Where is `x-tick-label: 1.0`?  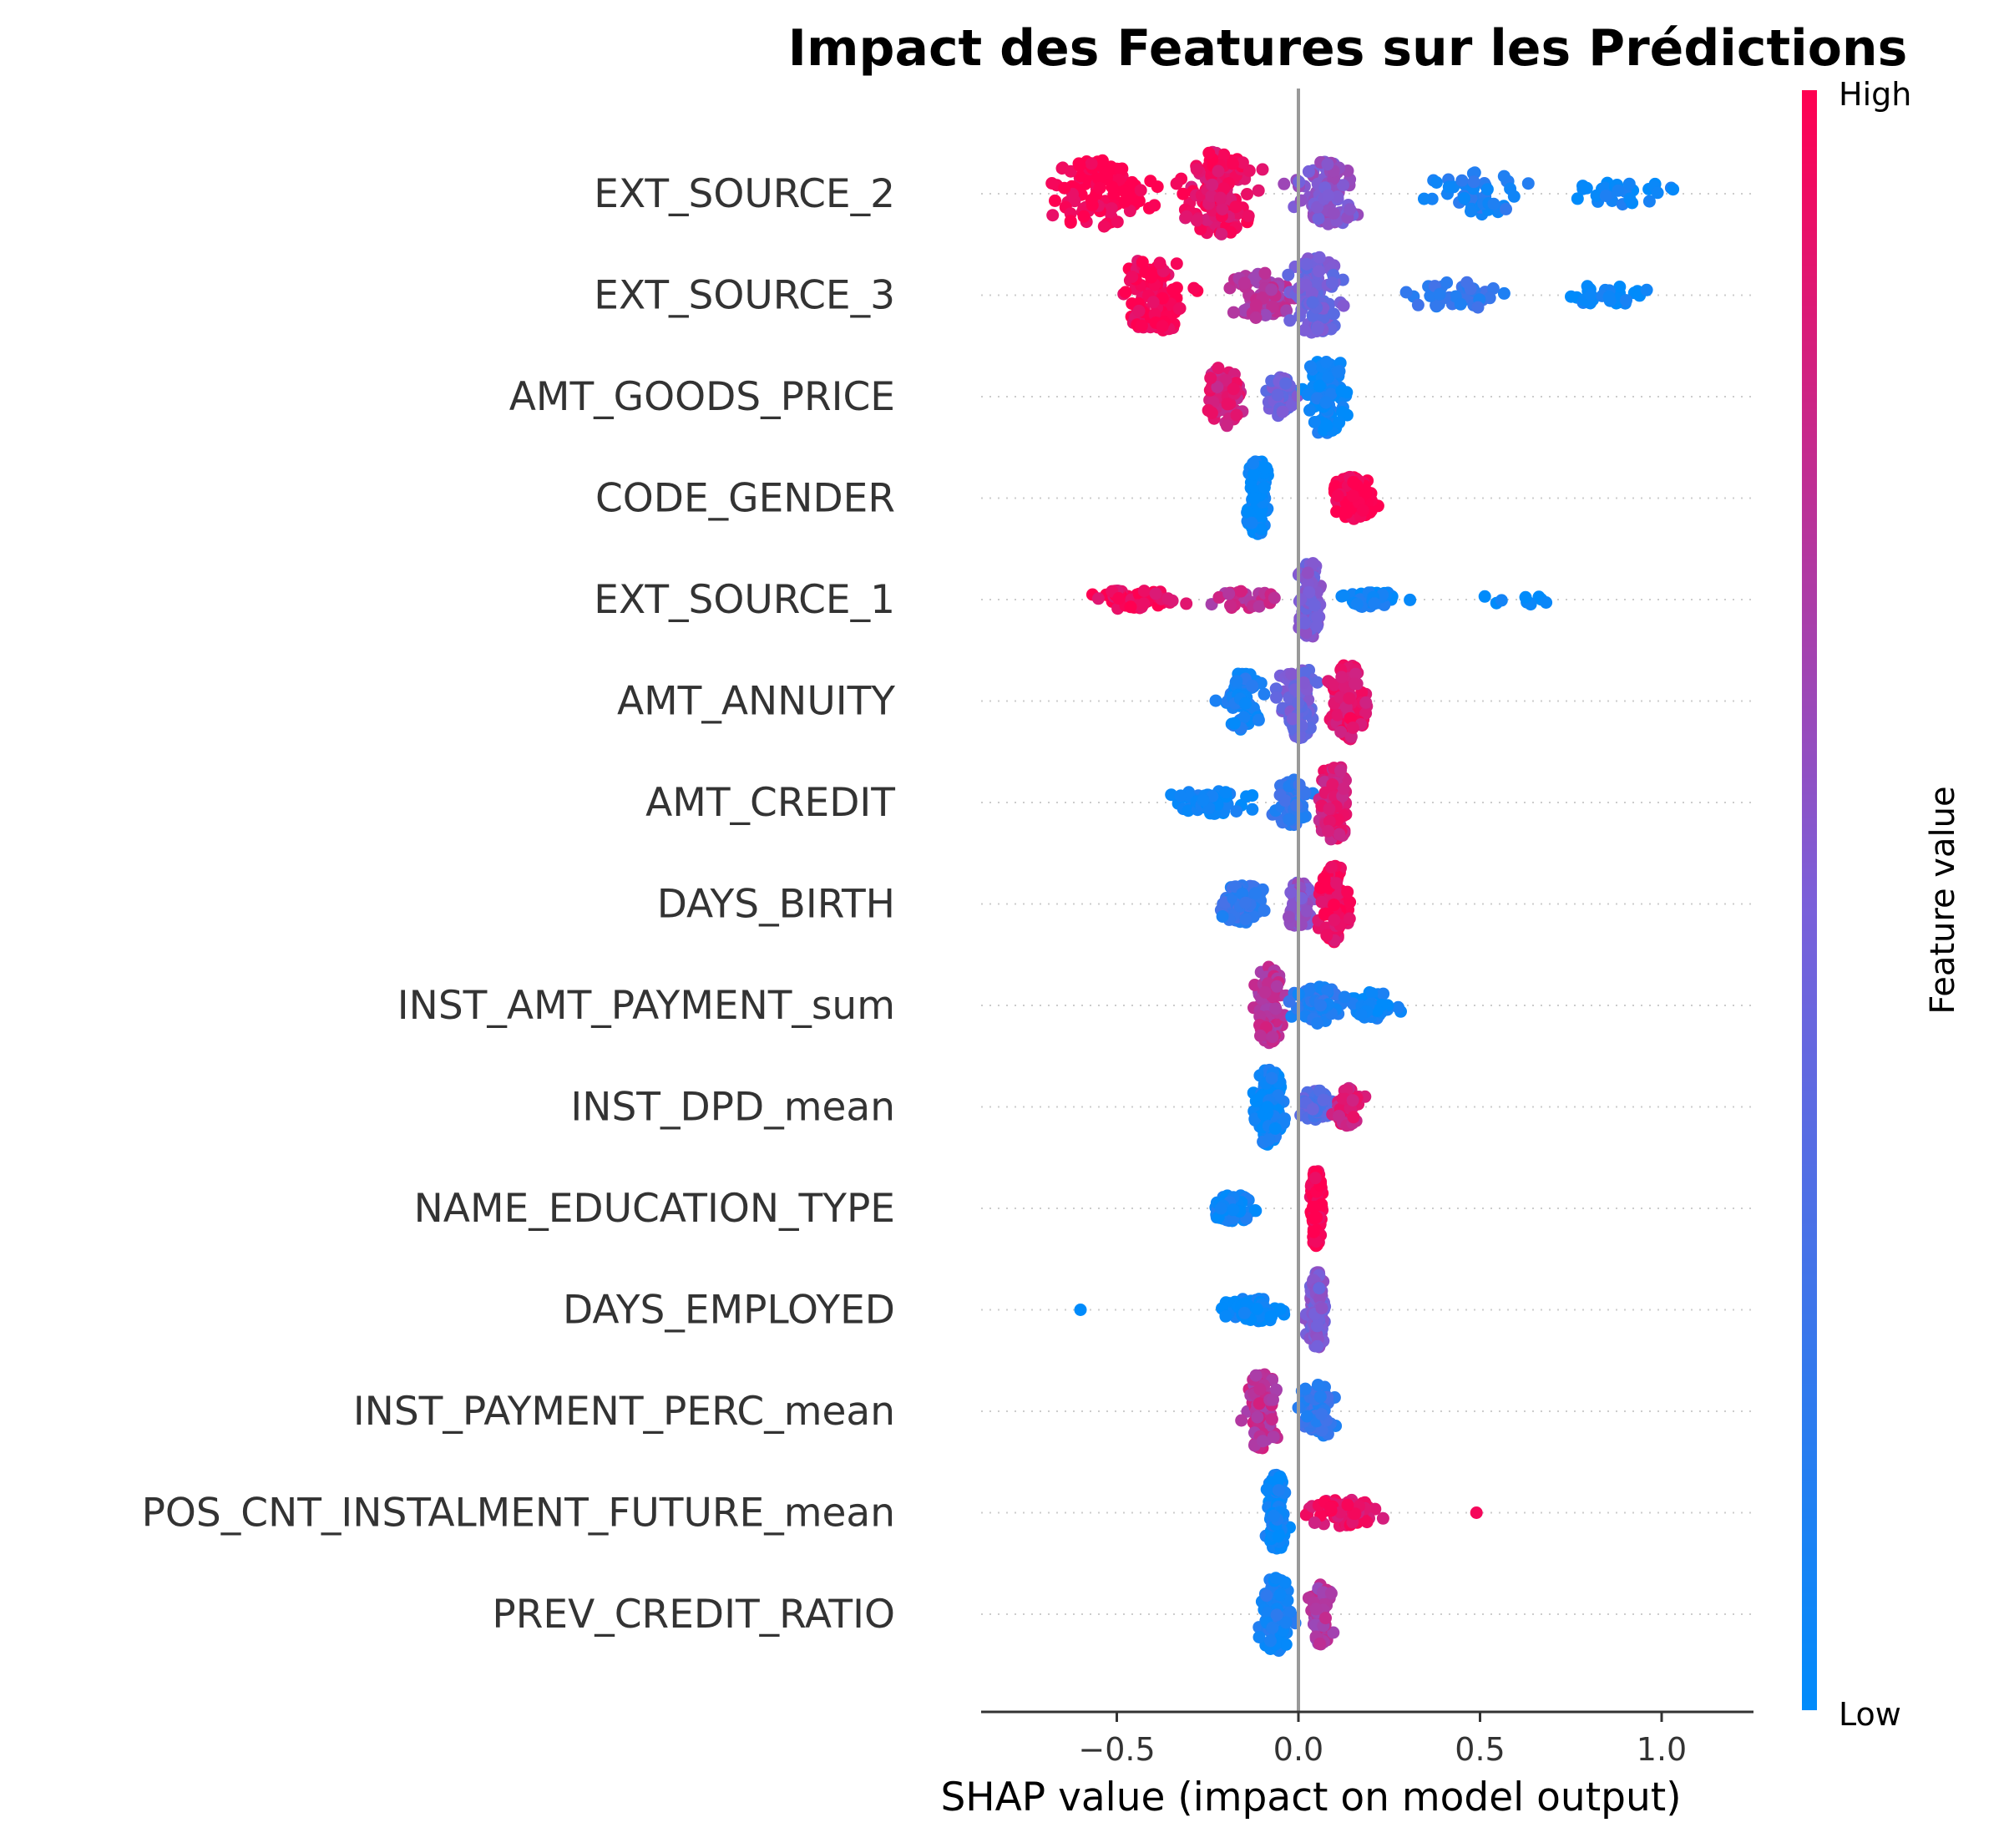 x-tick-label: 1.0 is located at coordinates (1662, 1749).